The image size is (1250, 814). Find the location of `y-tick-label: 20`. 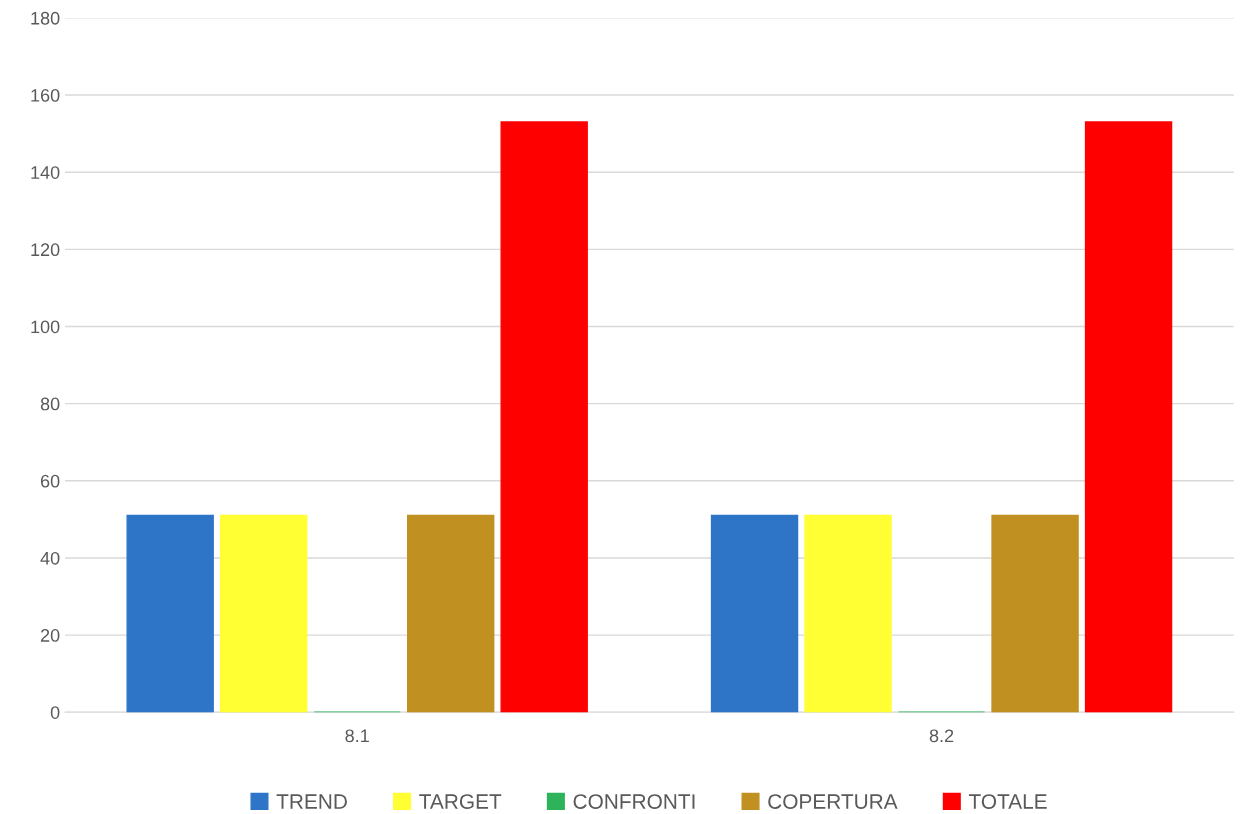

y-tick-label: 20 is located at coordinates (50, 635).